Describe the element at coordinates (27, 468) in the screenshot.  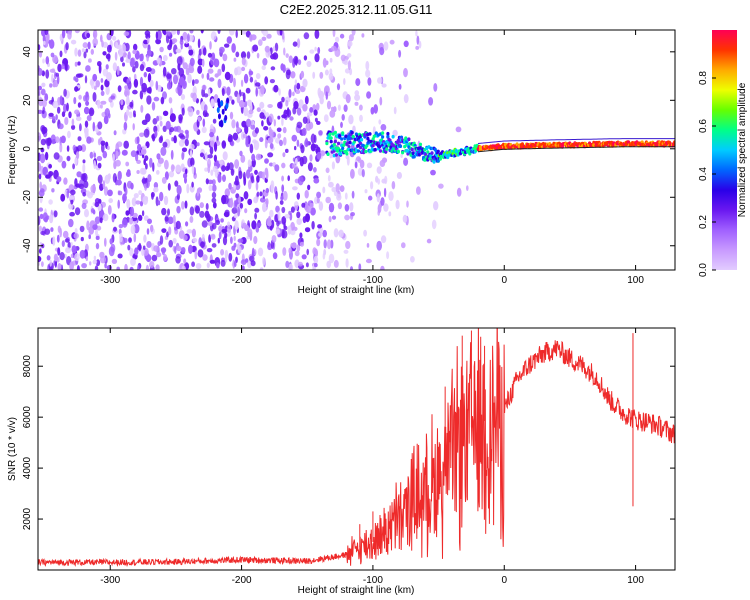
I see `y-tick-label: 4000` at that location.